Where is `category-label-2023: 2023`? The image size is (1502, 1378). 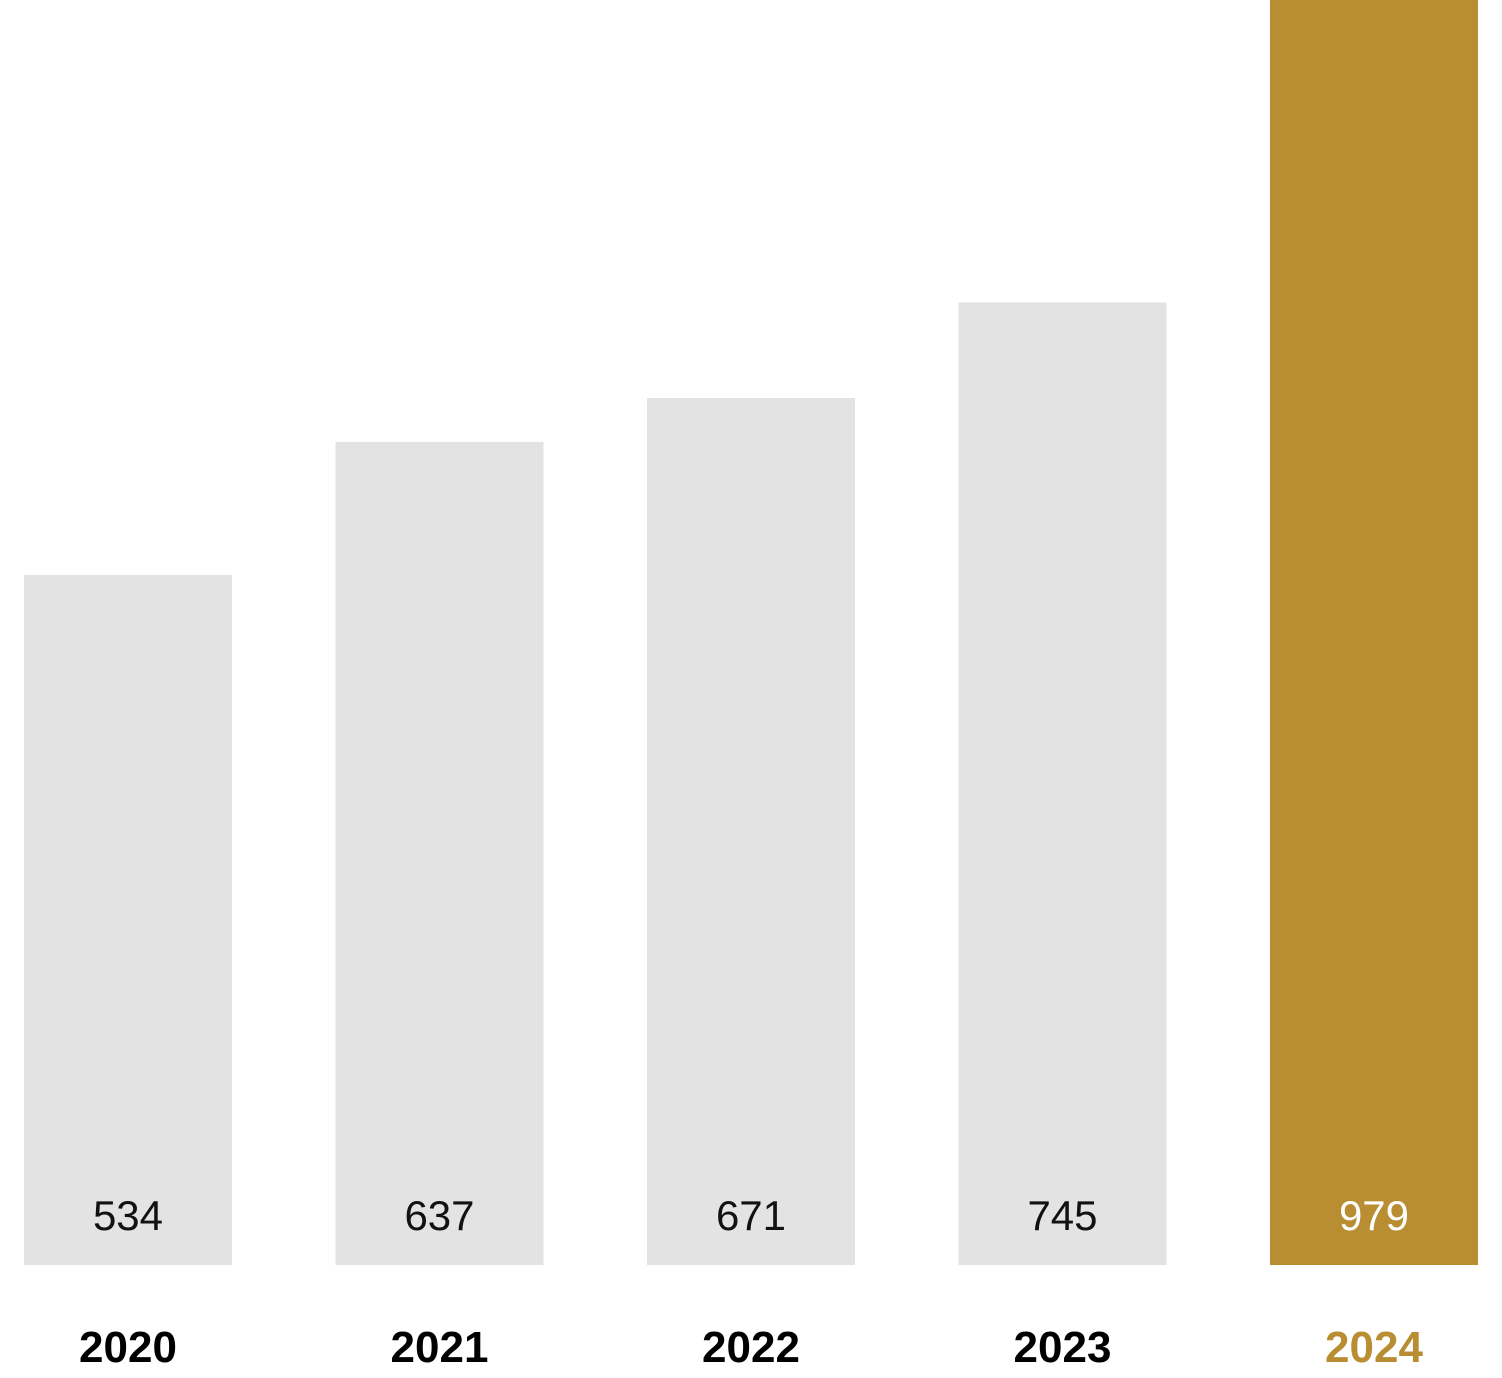 category-label-2023: 2023 is located at coordinates (1063, 1347).